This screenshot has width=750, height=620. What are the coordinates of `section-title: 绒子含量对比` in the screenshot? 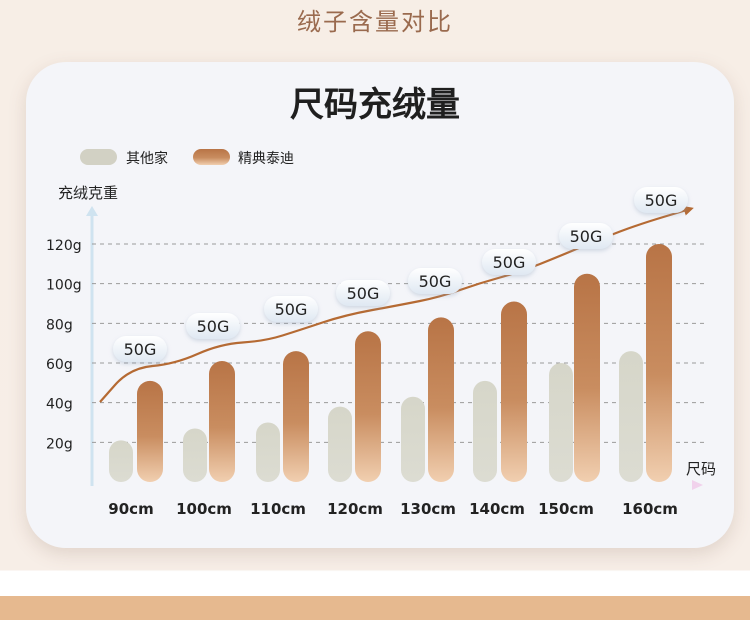 It's located at (375, 22).